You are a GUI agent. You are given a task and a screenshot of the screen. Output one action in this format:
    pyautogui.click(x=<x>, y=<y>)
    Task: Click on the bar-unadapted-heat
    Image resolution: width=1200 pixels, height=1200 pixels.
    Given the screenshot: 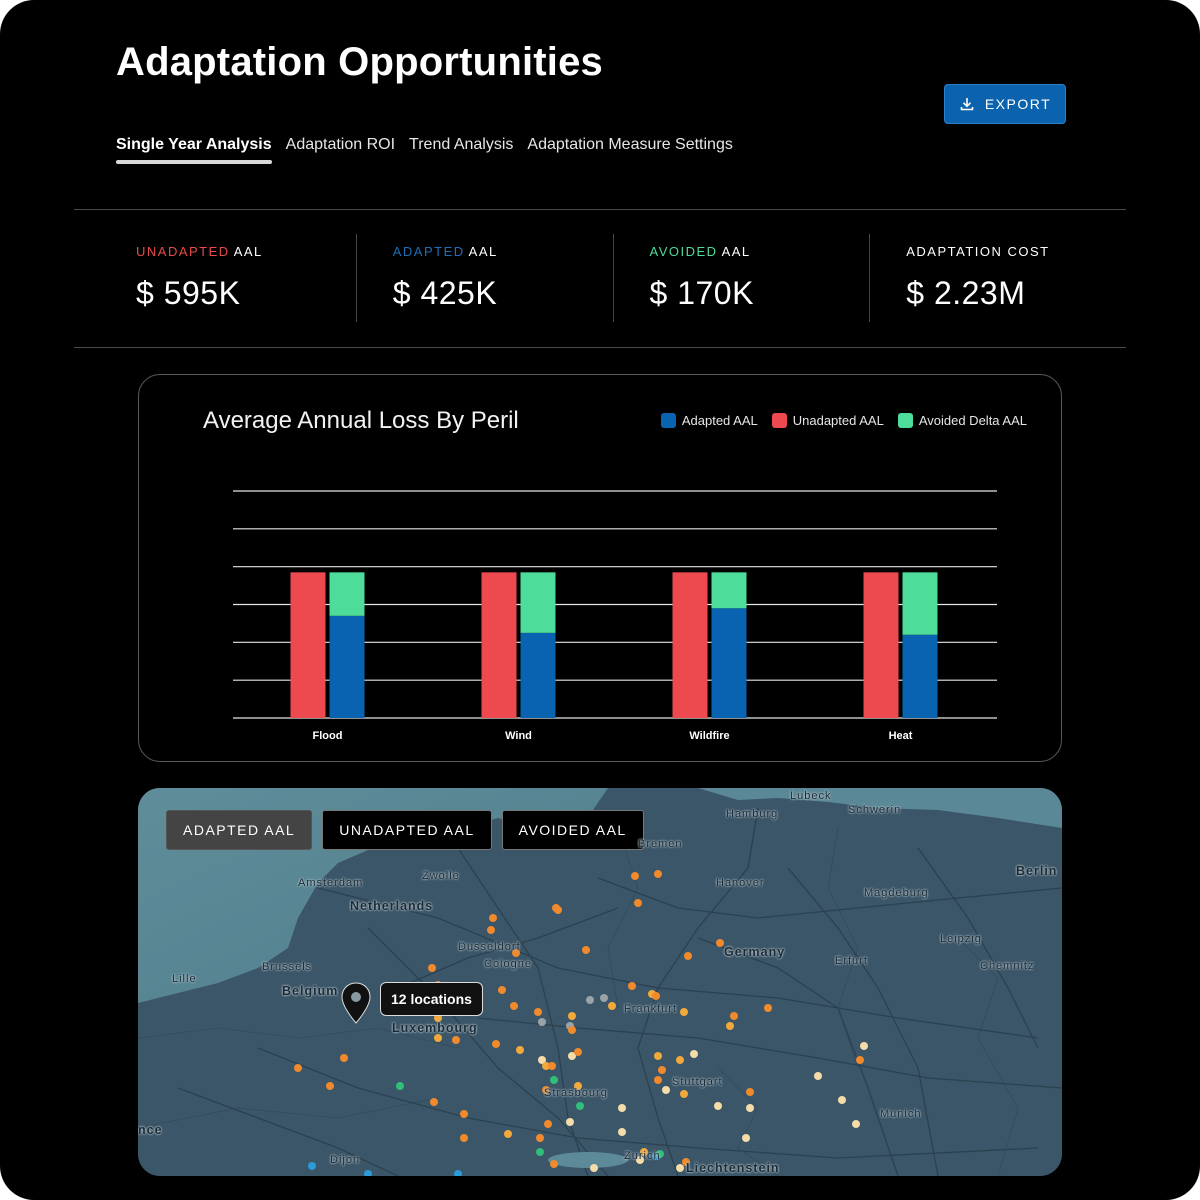 What is the action you would take?
    pyautogui.click(x=881, y=645)
    